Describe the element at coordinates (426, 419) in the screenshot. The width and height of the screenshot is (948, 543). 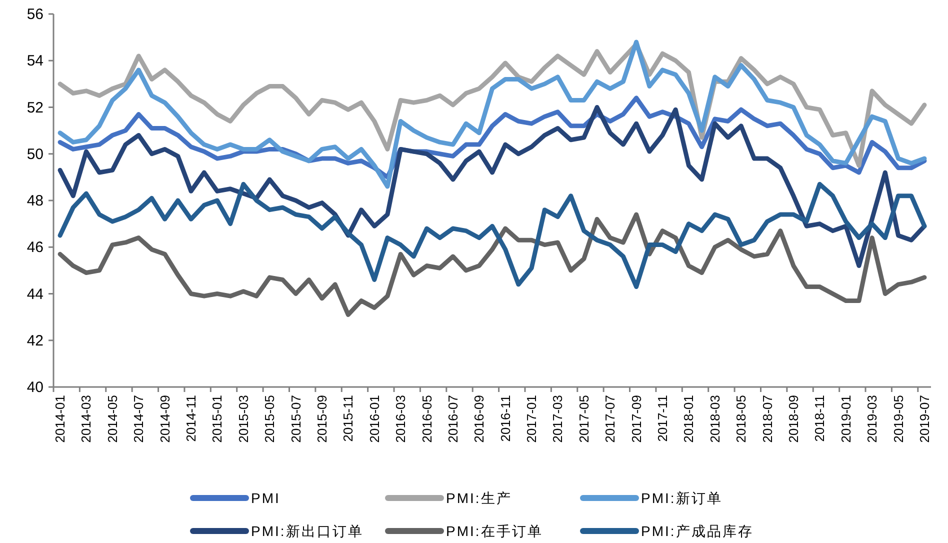
I see `x-tick-label: 2016-05` at that location.